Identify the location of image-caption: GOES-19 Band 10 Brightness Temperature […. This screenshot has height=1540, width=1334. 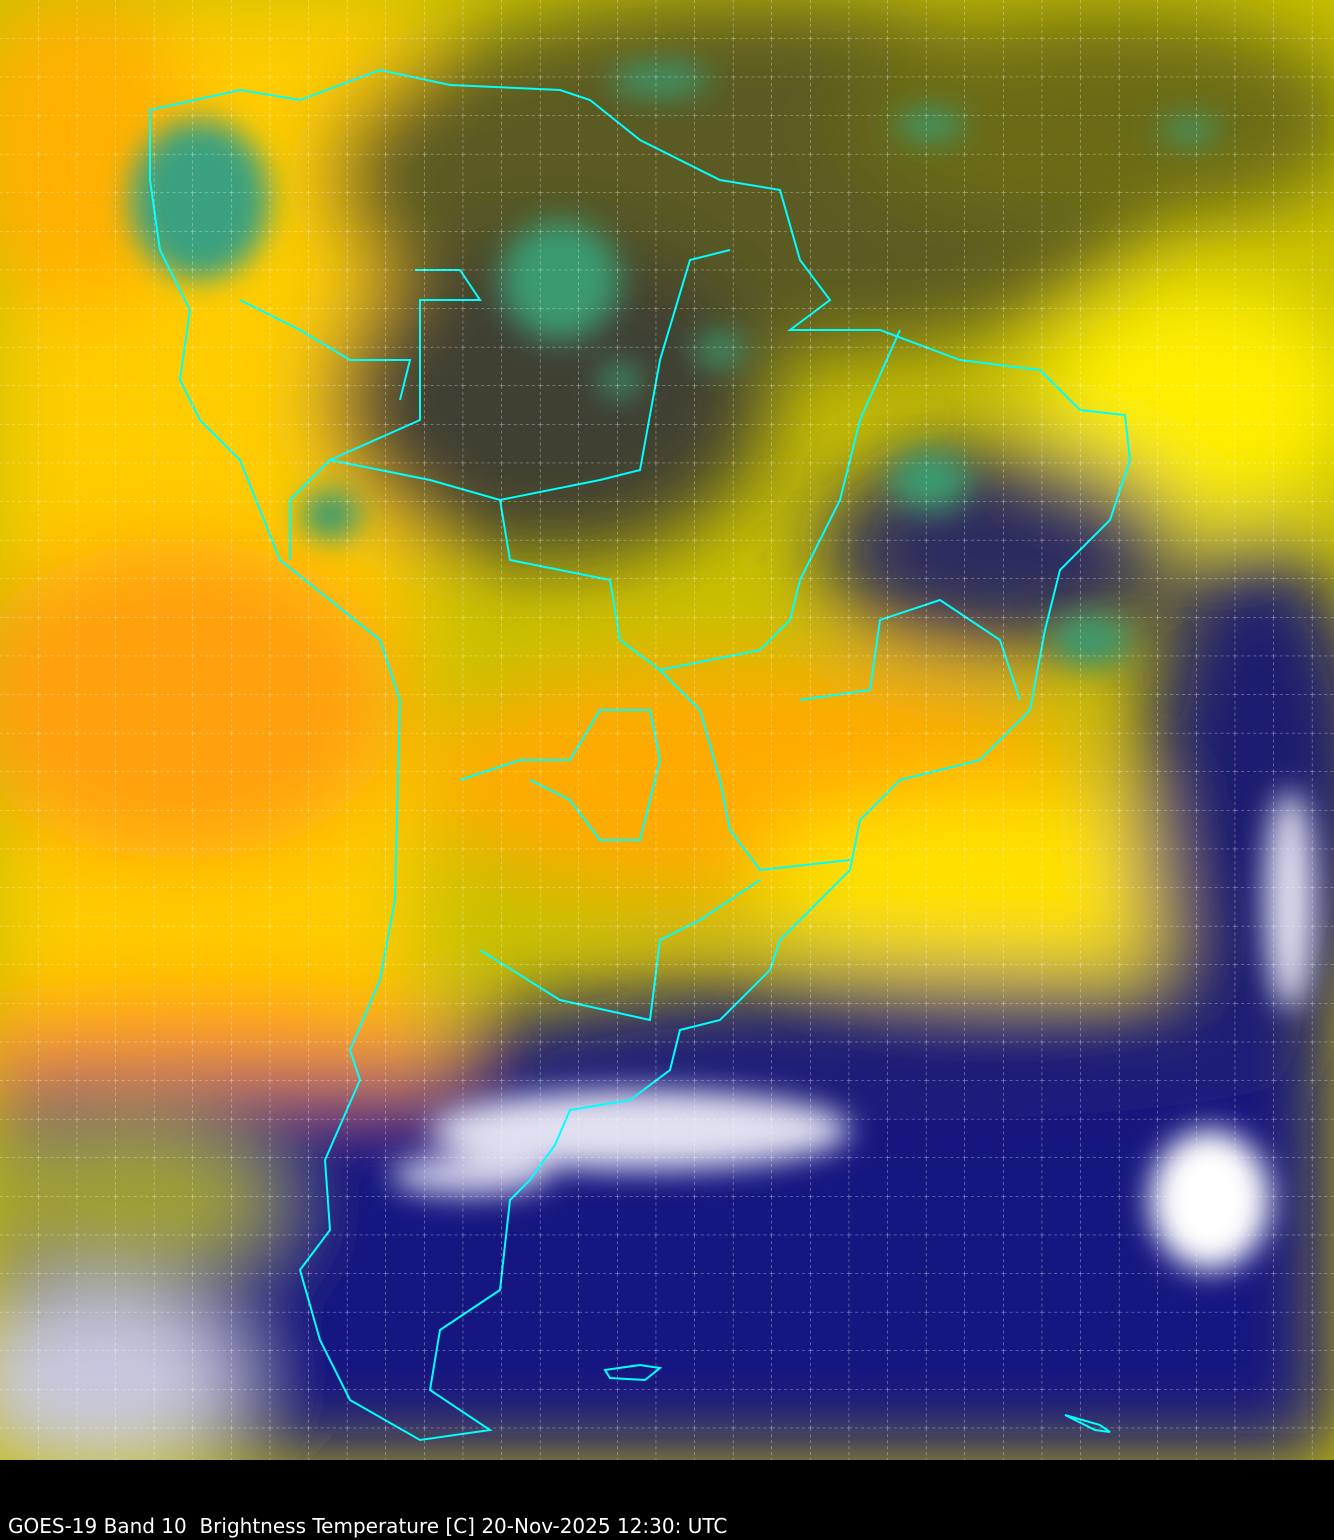
(368, 1526).